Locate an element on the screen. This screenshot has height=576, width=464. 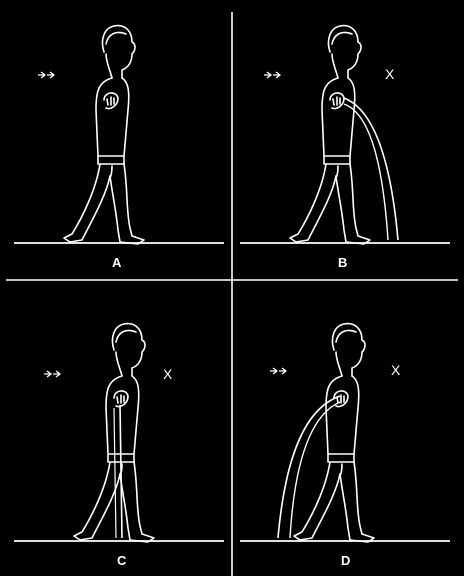
trajectory-line-inner is located at coordinates (115, 473).